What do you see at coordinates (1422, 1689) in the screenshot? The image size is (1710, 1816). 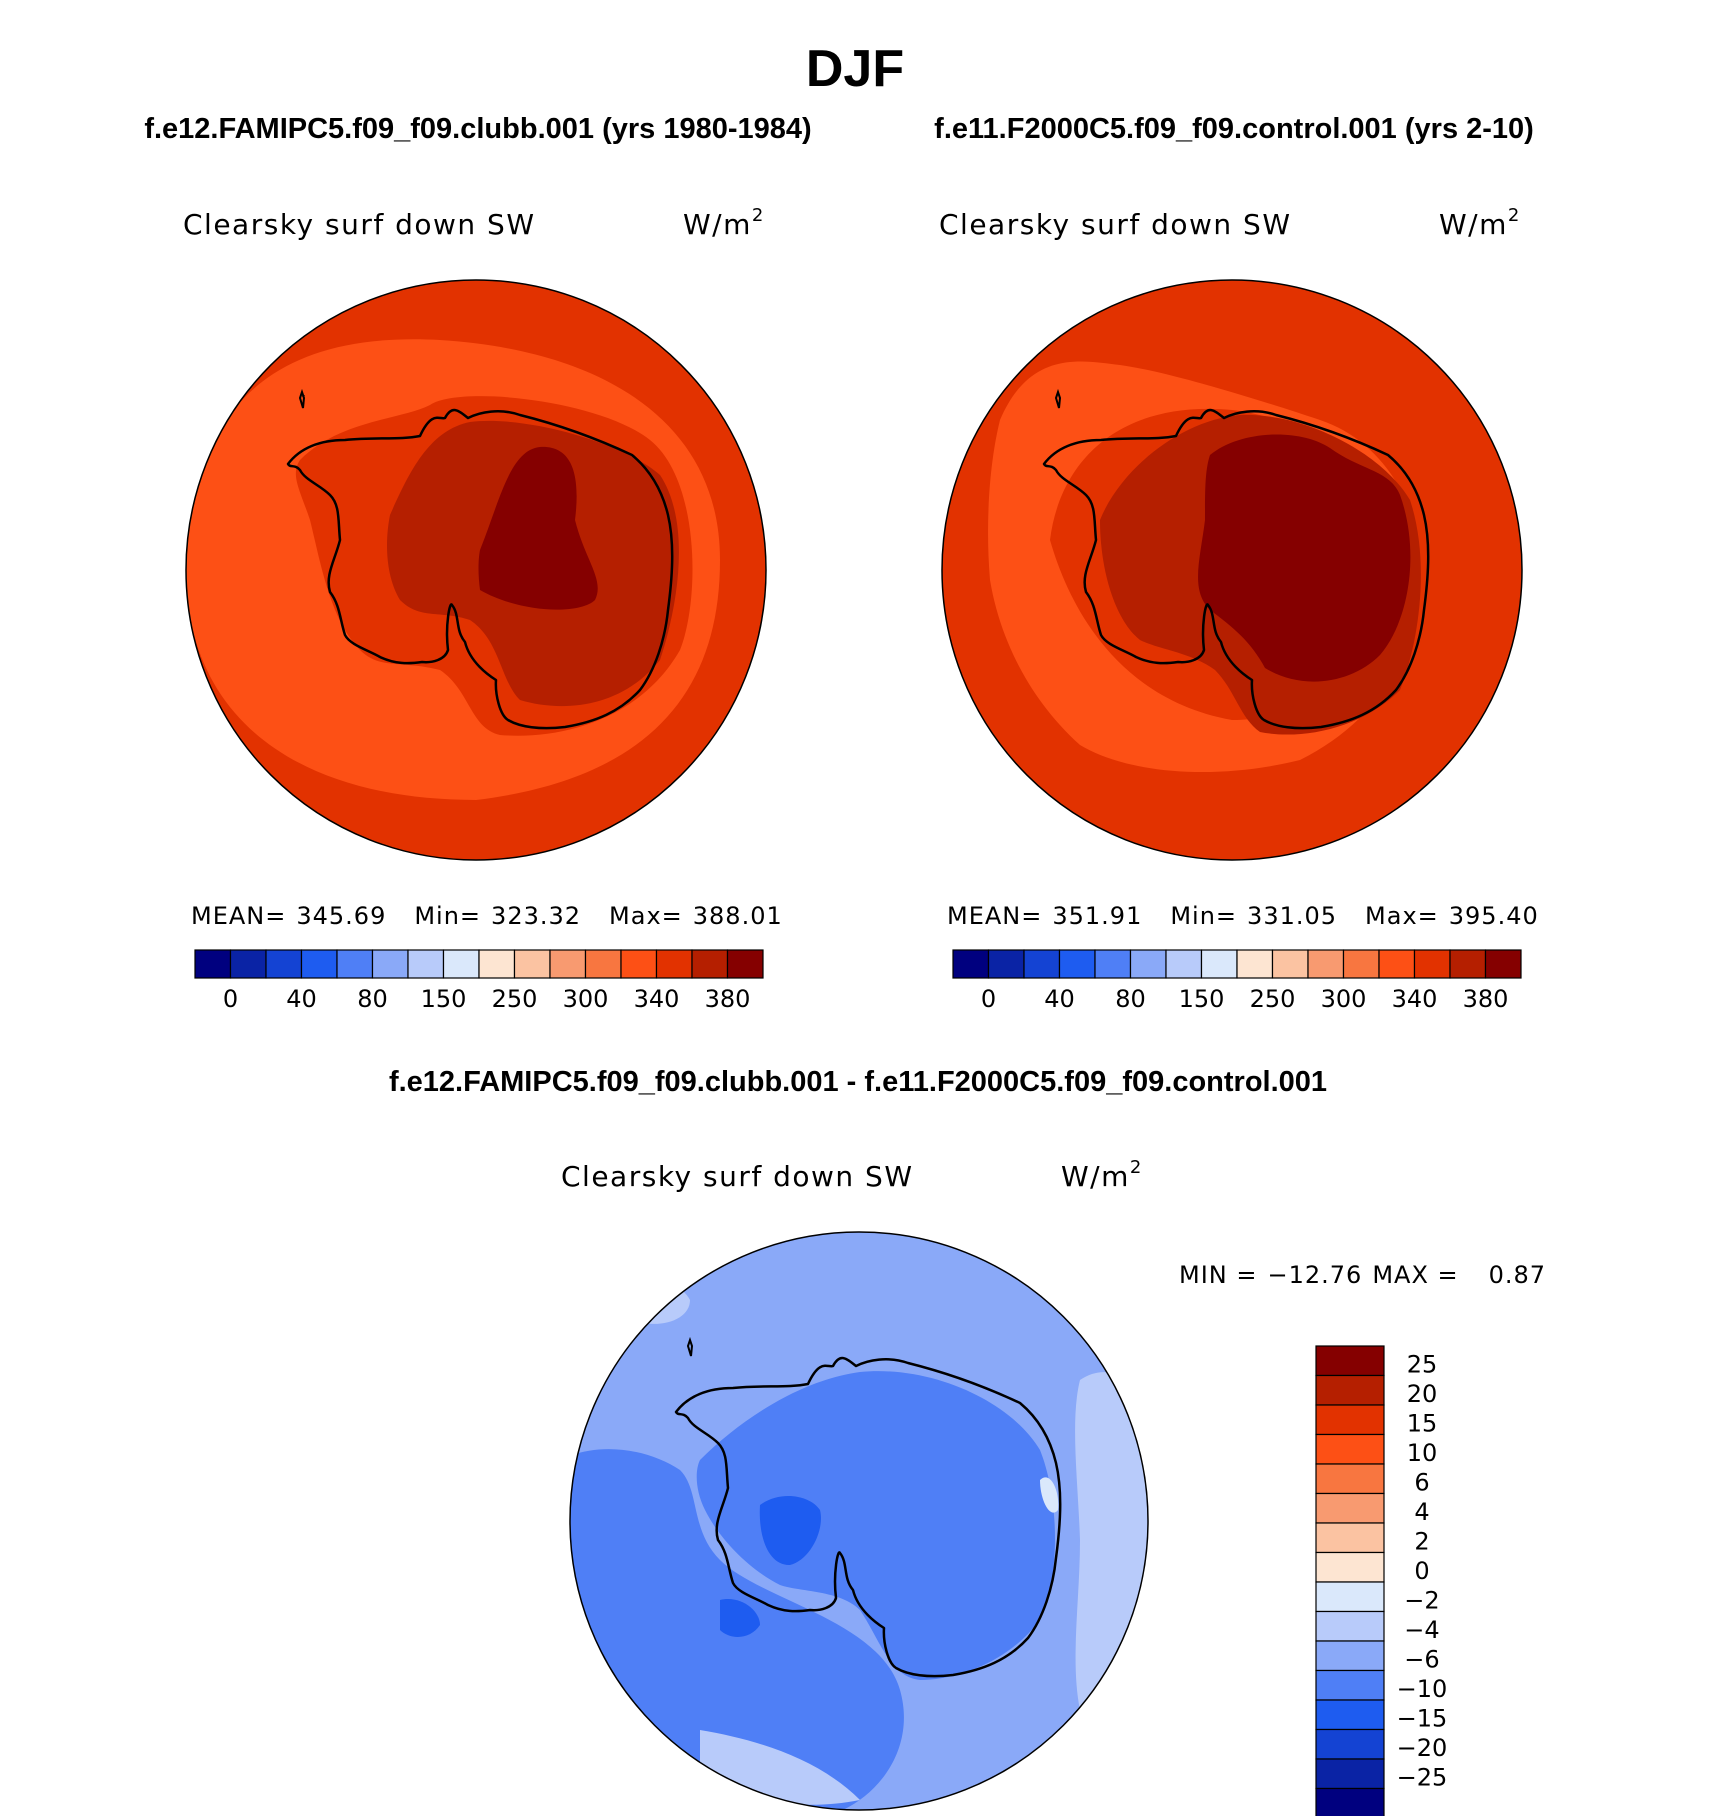 I see `colorbar-tick-label: −10` at bounding box center [1422, 1689].